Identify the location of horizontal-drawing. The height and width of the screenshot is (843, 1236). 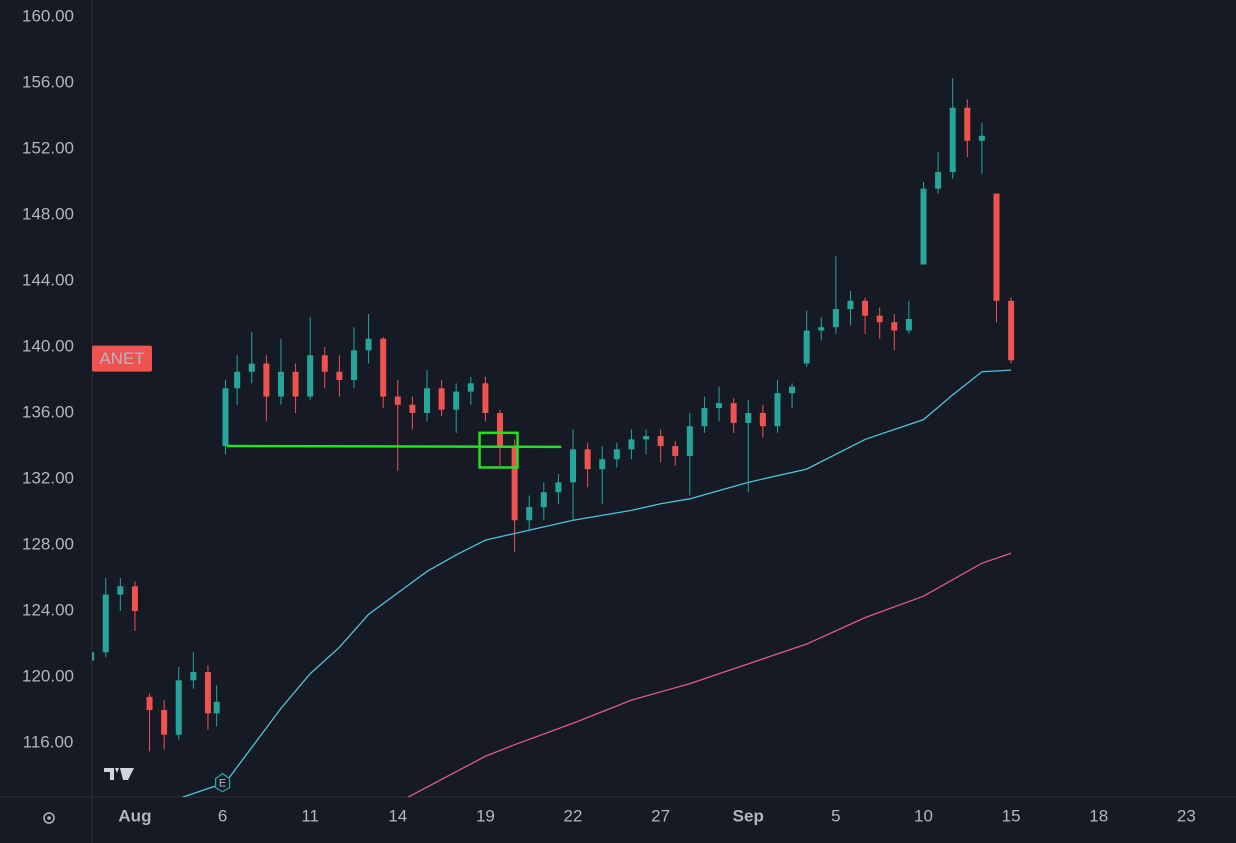
(394, 446).